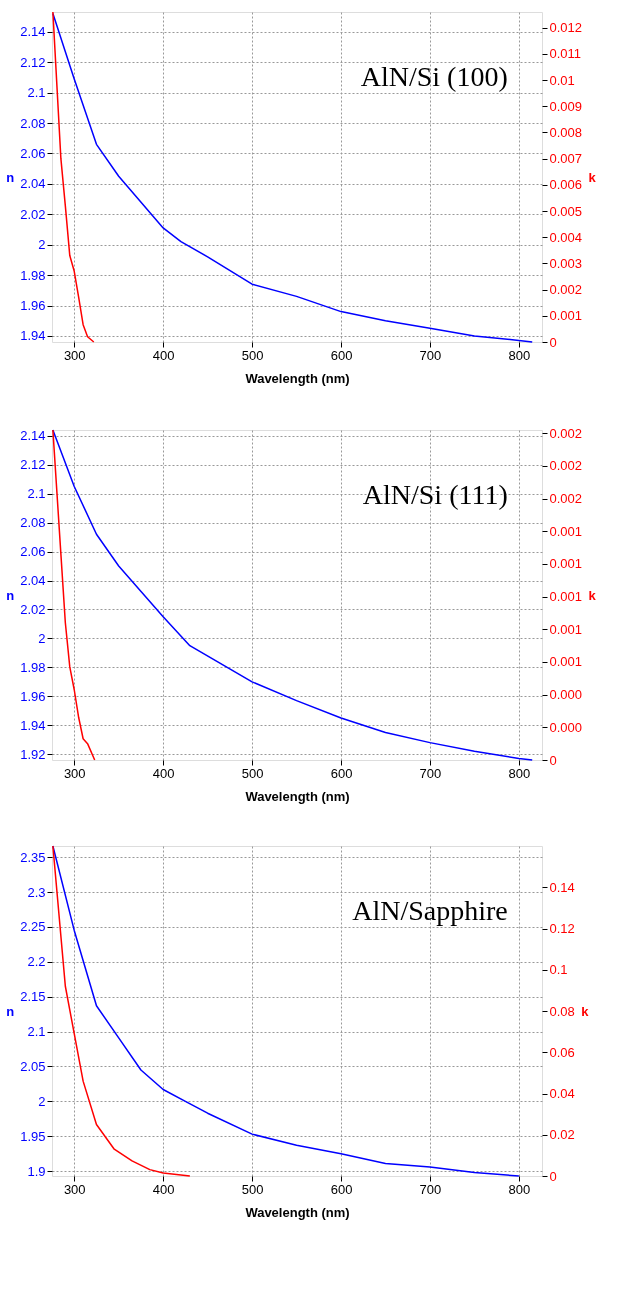 Image resolution: width=644 pixels, height=1295 pixels. I want to click on y-tick-label: 1.95, so click(33, 1136).